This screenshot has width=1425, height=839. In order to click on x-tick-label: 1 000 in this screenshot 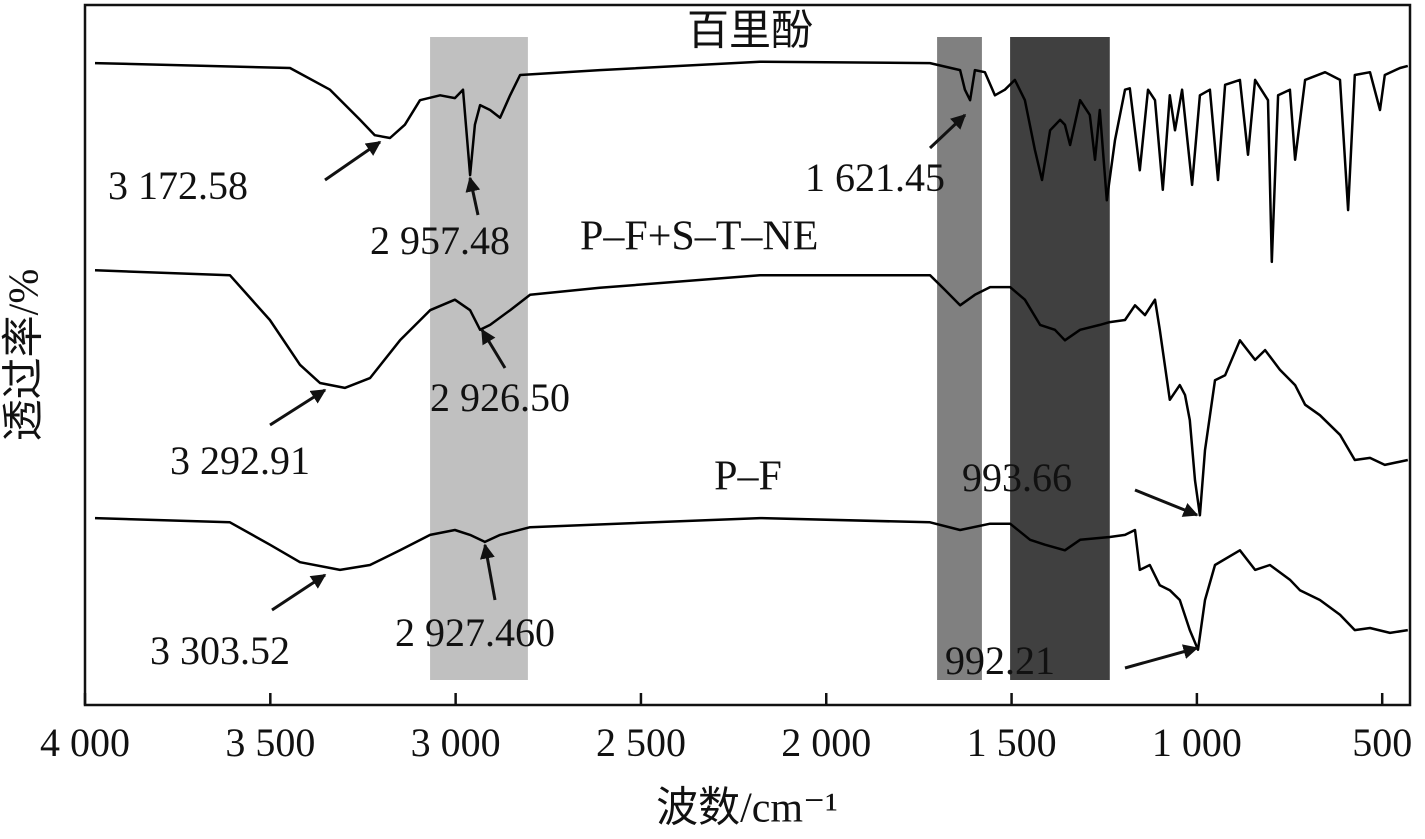, I will do `click(1197, 742)`.